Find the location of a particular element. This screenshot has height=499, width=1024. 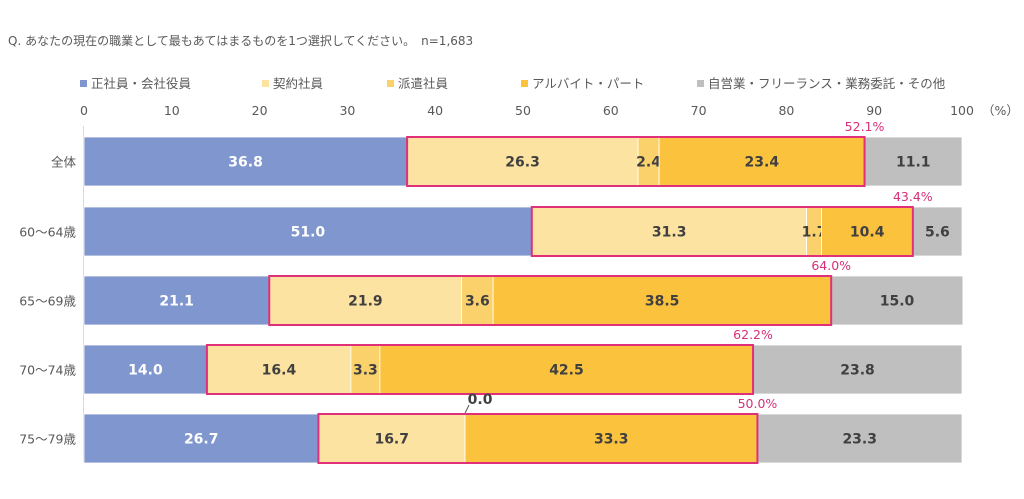

data-label: 51.0 is located at coordinates (308, 233).